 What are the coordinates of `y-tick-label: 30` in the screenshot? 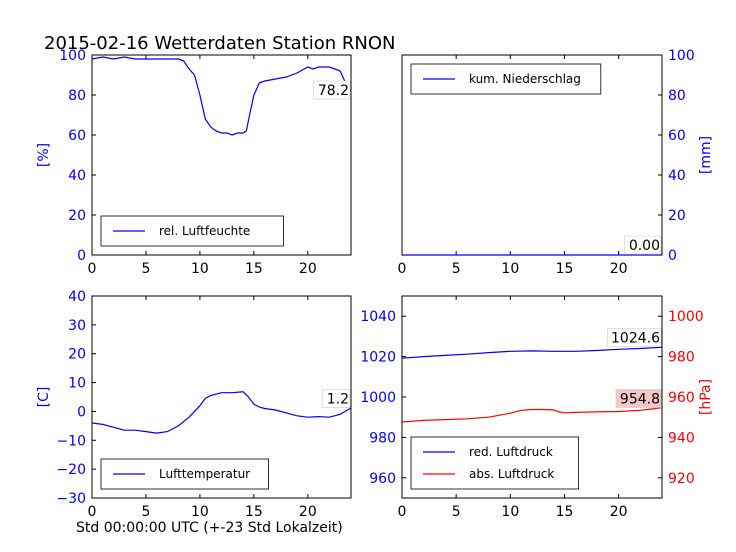 It's located at (77, 326).